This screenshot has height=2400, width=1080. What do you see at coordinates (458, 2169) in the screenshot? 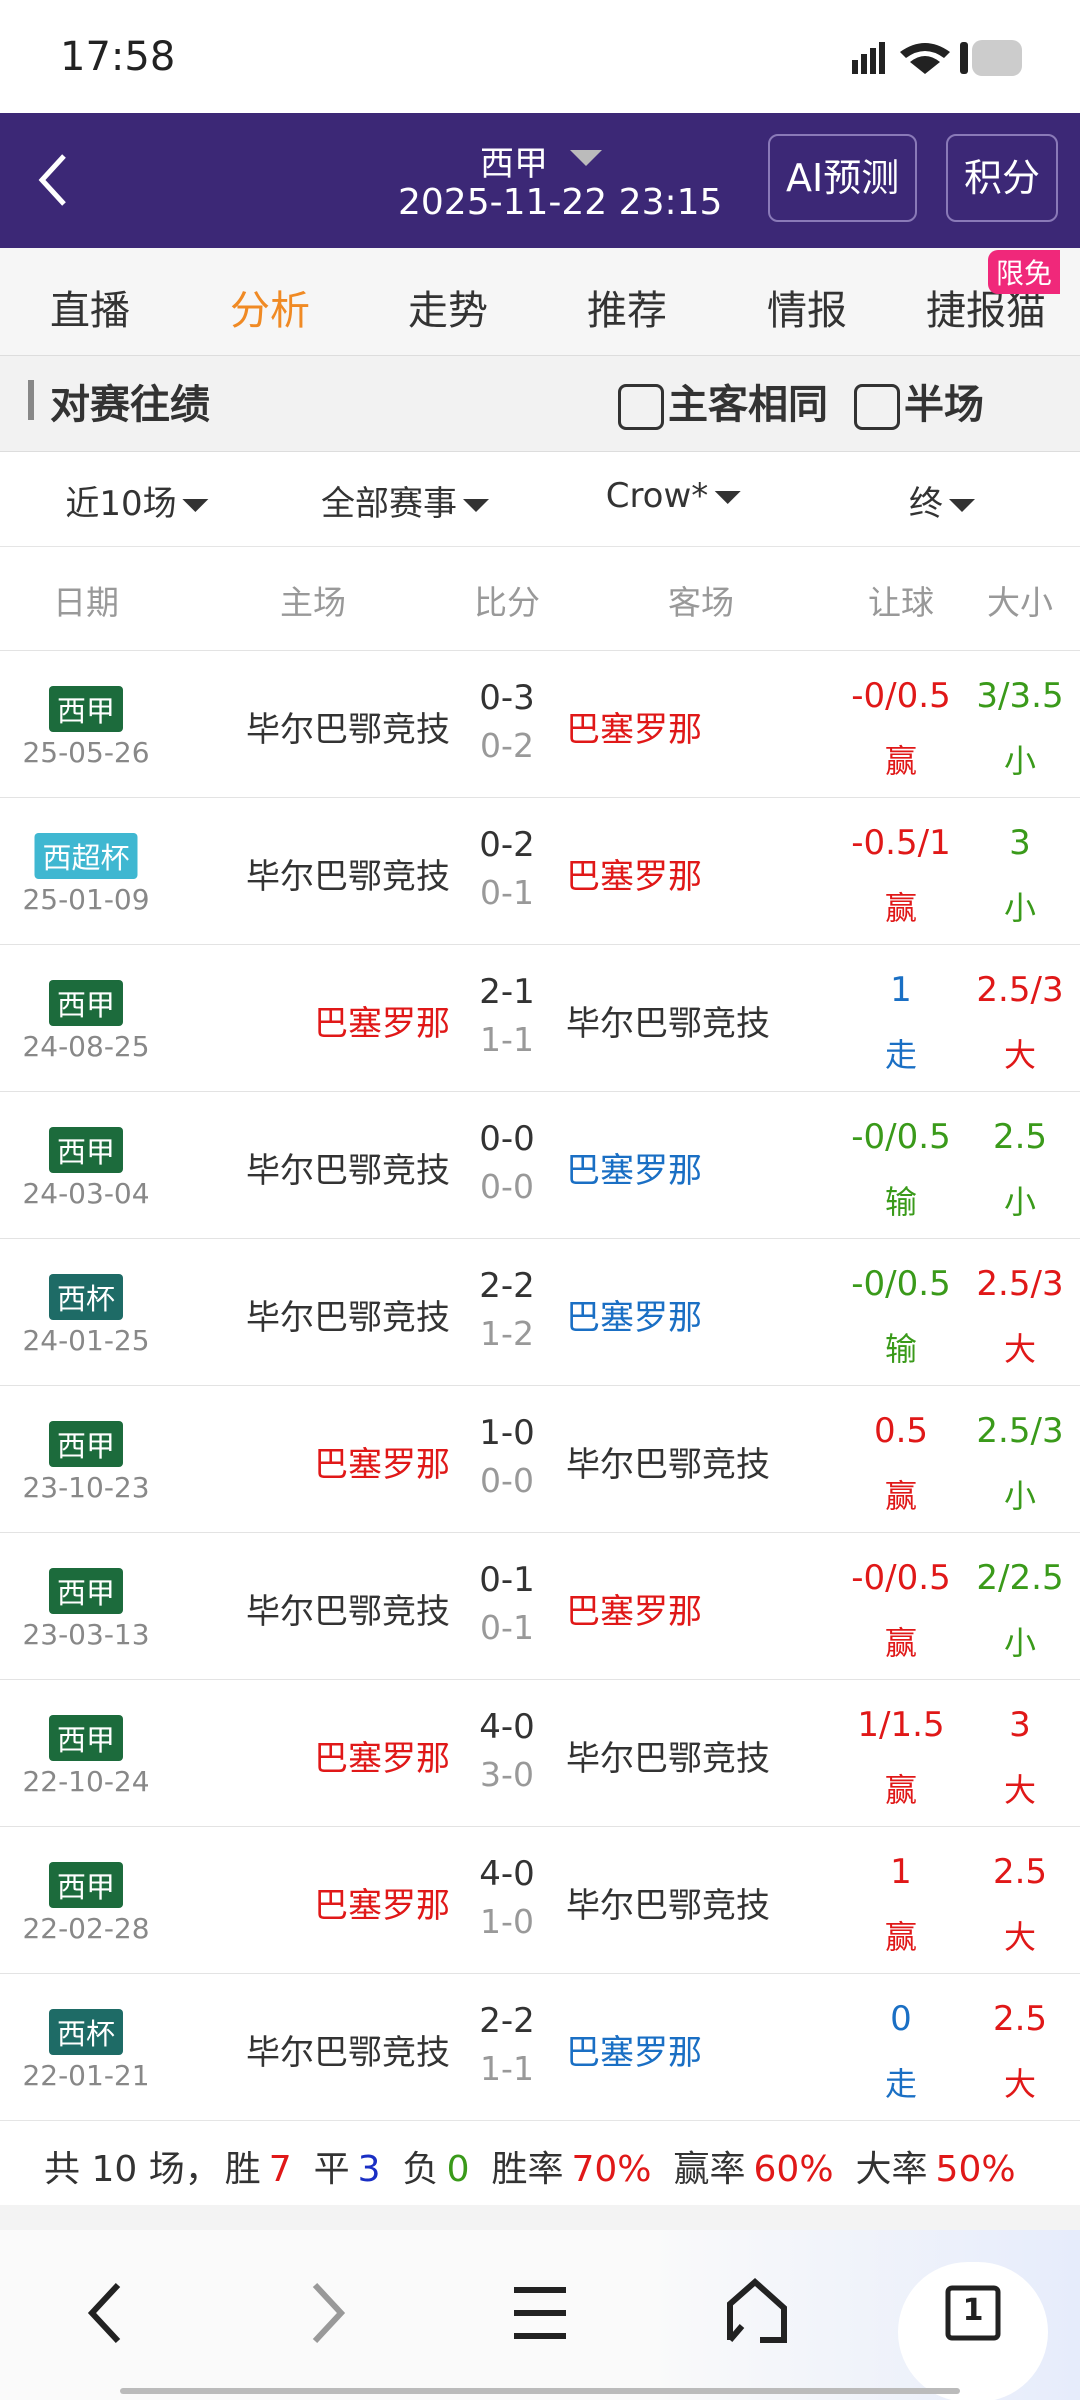
I see `summary-value: 0` at bounding box center [458, 2169].